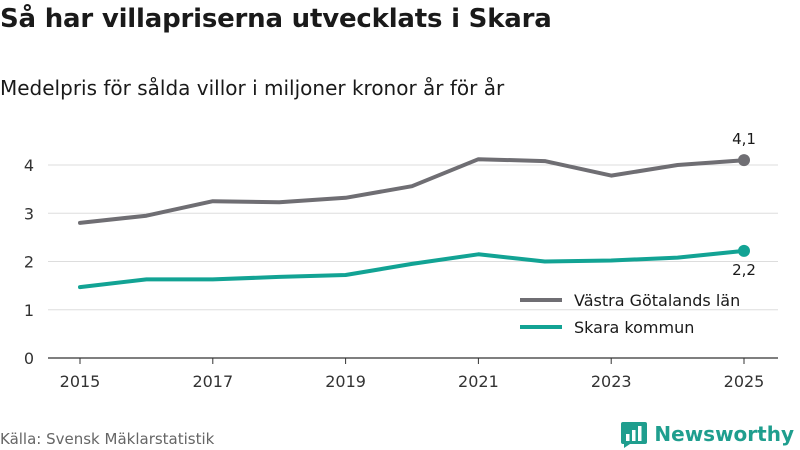 Image resolution: width=800 pixels, height=450 pixels. What do you see at coordinates (345, 381) in the screenshot?
I see `x-tick-label: 2019` at bounding box center [345, 381].